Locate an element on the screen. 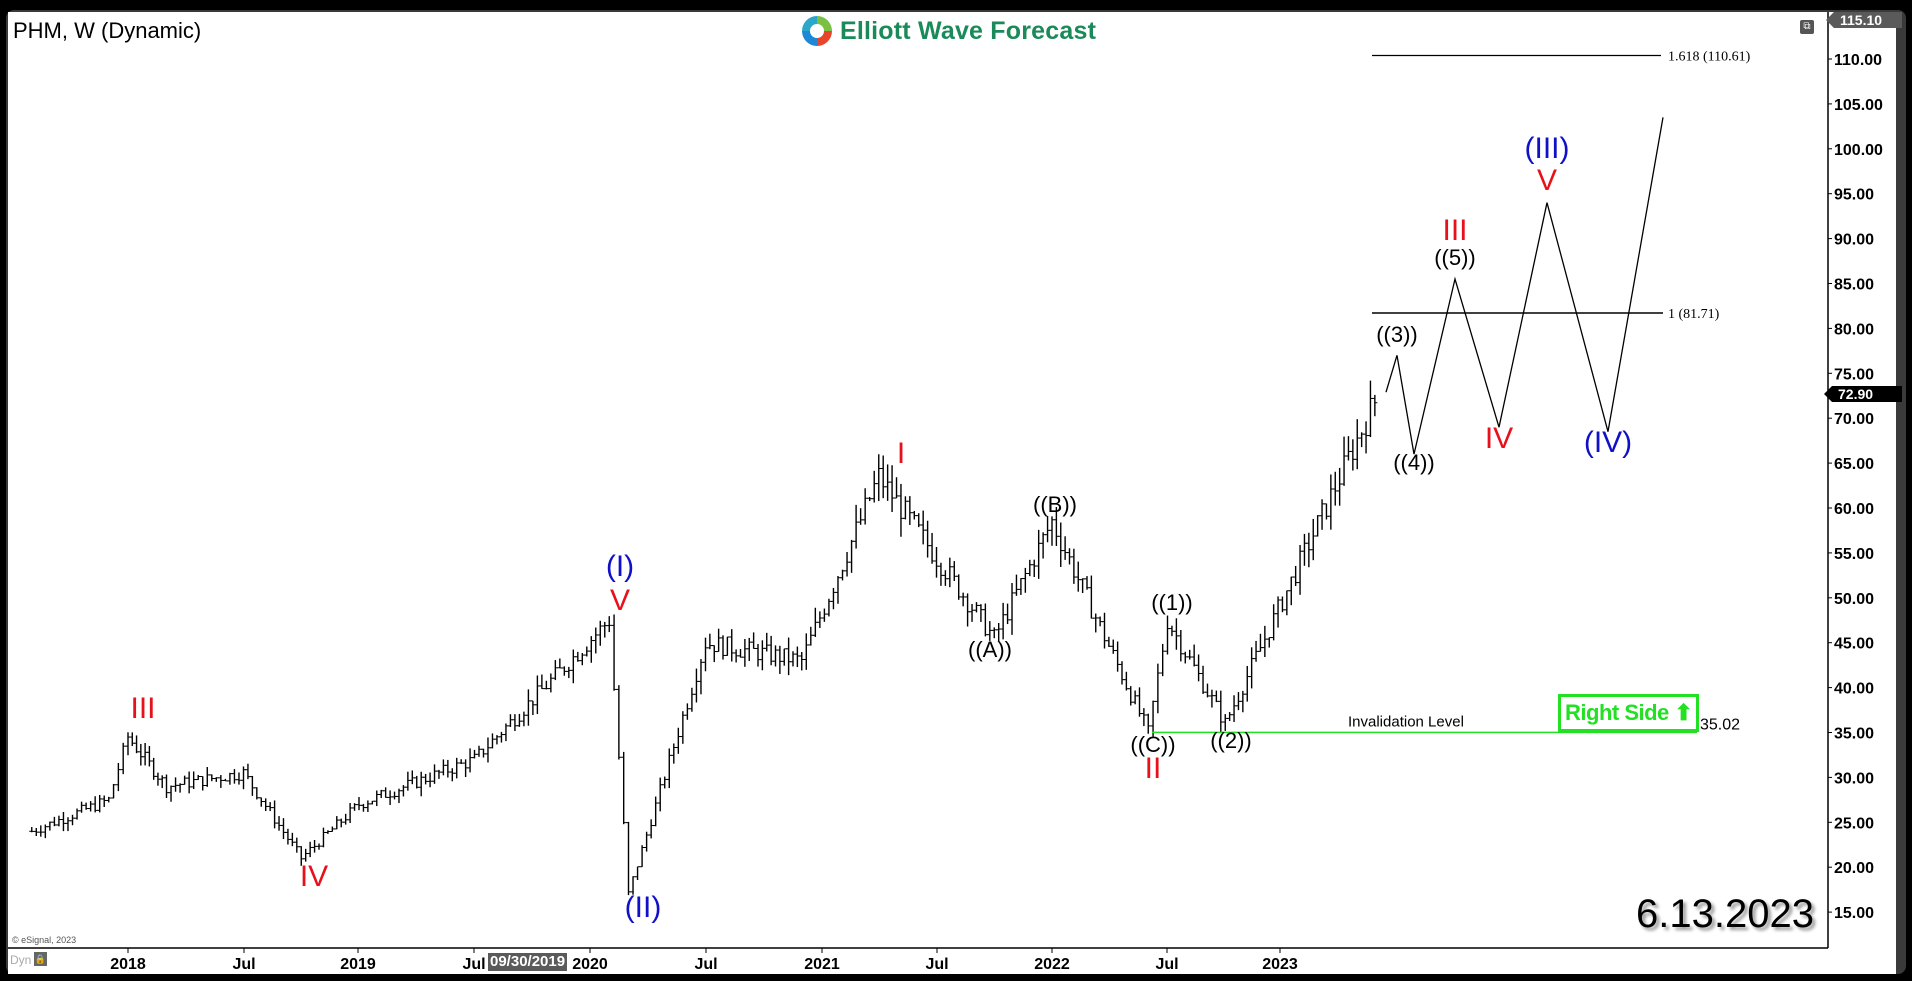 The height and width of the screenshot is (981, 1912). y-tick-label: 65.00 is located at coordinates (1854, 464).